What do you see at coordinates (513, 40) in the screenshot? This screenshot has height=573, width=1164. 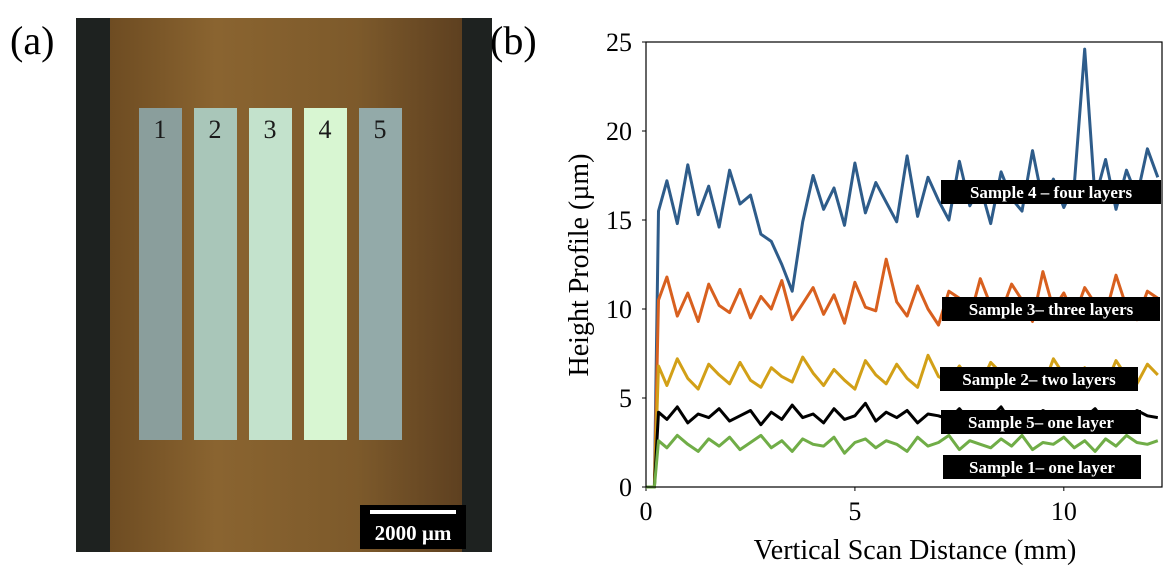 I see `panel-label: (b)` at bounding box center [513, 40].